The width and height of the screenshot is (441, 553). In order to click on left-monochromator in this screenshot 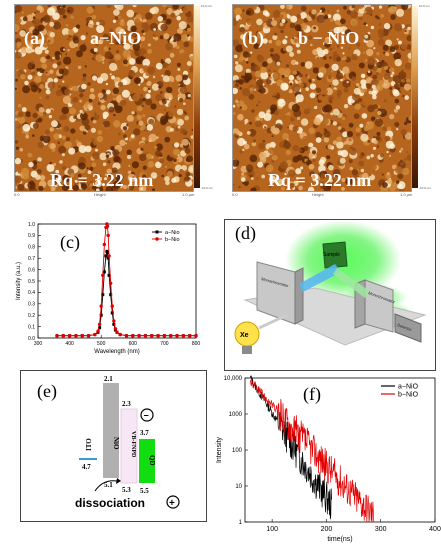, I will do `click(276, 293)`.